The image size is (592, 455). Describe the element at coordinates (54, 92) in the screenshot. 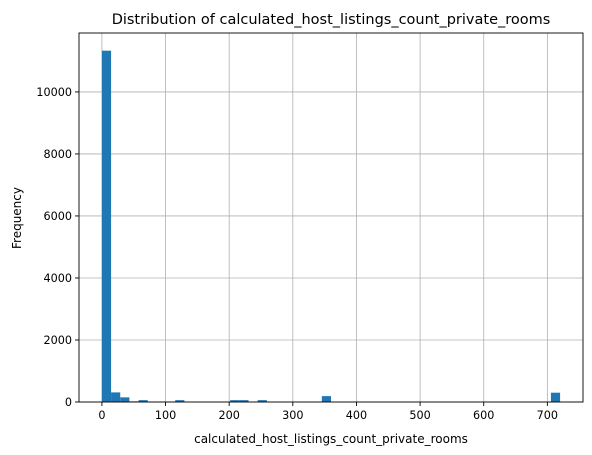

I see `y-tick-label: 10000` at that location.